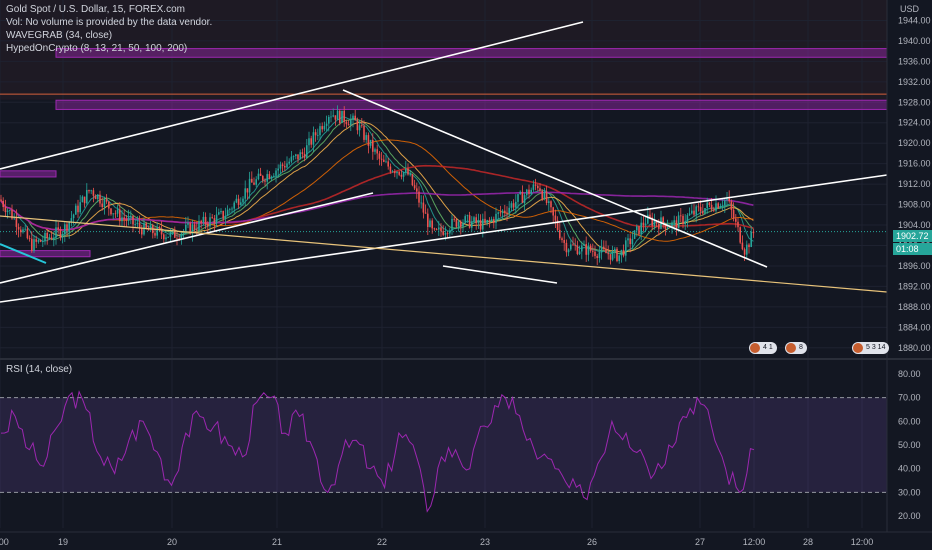 This screenshot has width=932, height=550. I want to click on event-badge-3: 5 3 14, so click(871, 348).